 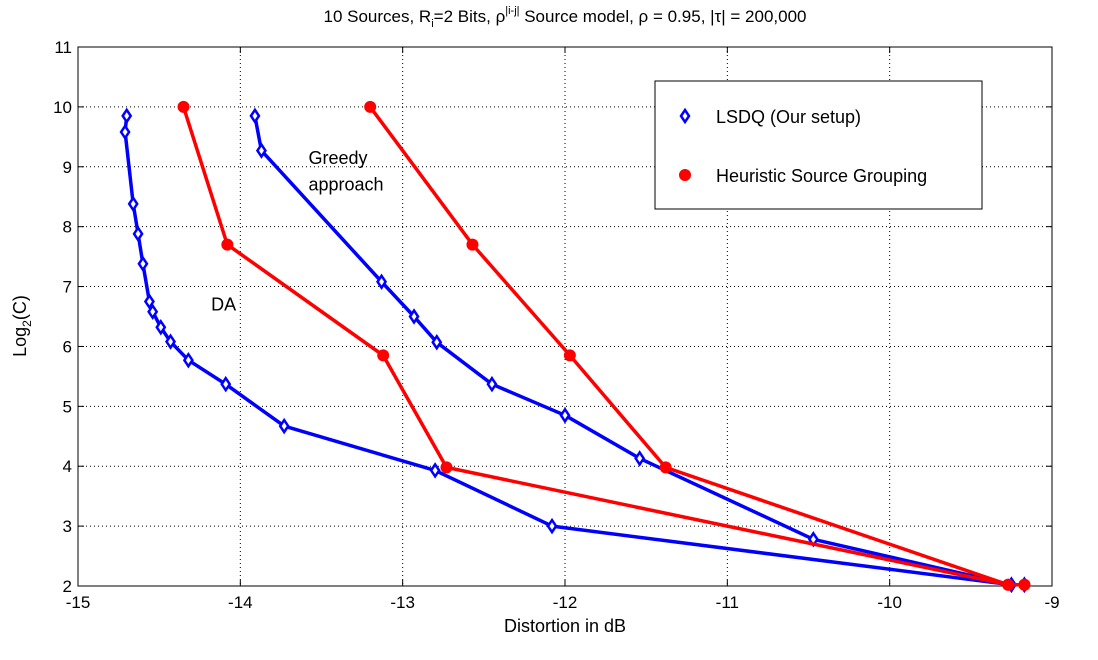 What do you see at coordinates (78, 602) in the screenshot?
I see `x-tick-label: -15` at bounding box center [78, 602].